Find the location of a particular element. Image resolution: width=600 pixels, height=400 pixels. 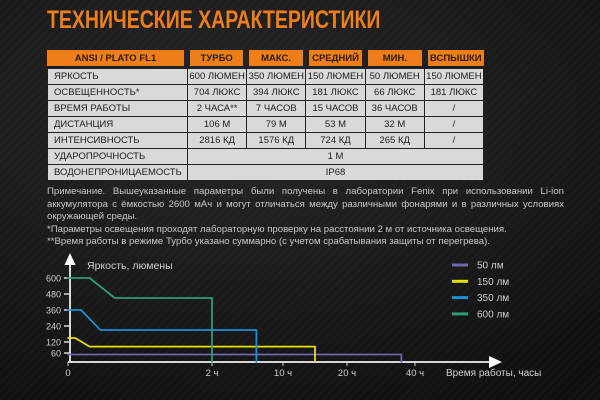

legend-label: 50 лм is located at coordinates (490, 266).